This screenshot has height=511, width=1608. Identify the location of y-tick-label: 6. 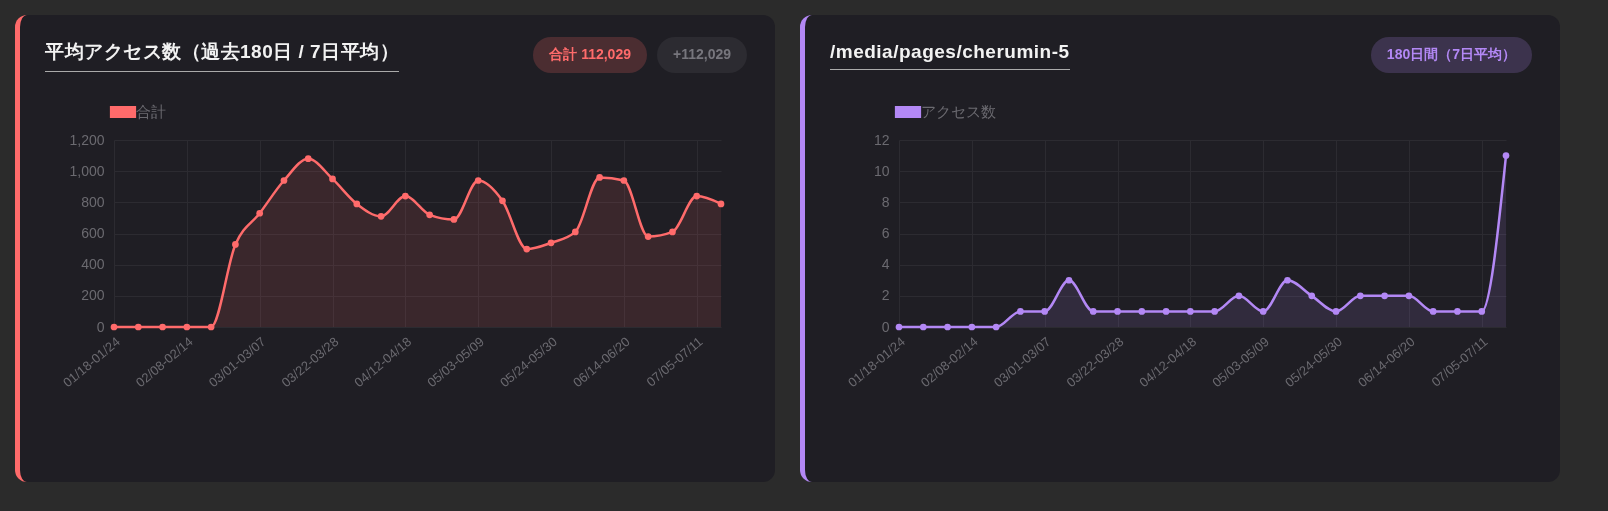
(885, 233).